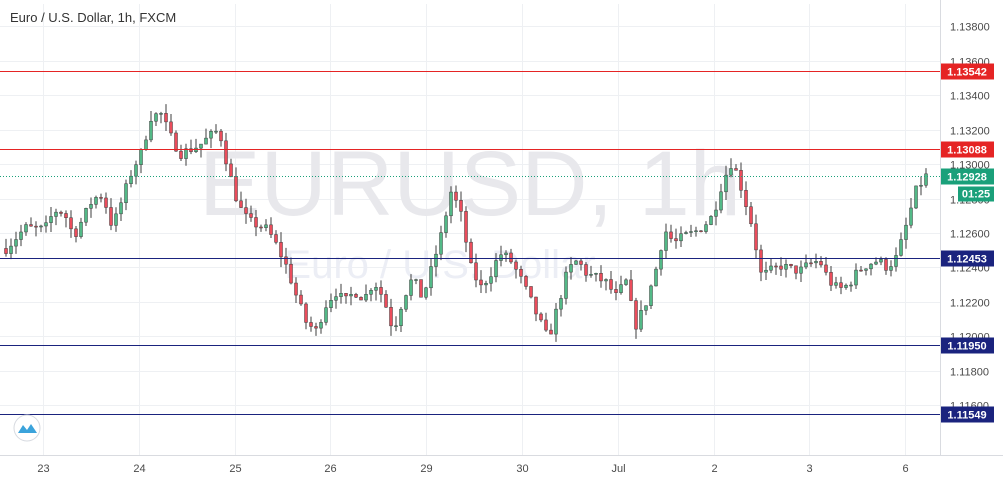 This screenshot has width=1003, height=484. Describe the element at coordinates (472, 469) in the screenshot. I see `time-axis: 23 24 25 26 29 30 Jul 2 3 6` at that location.